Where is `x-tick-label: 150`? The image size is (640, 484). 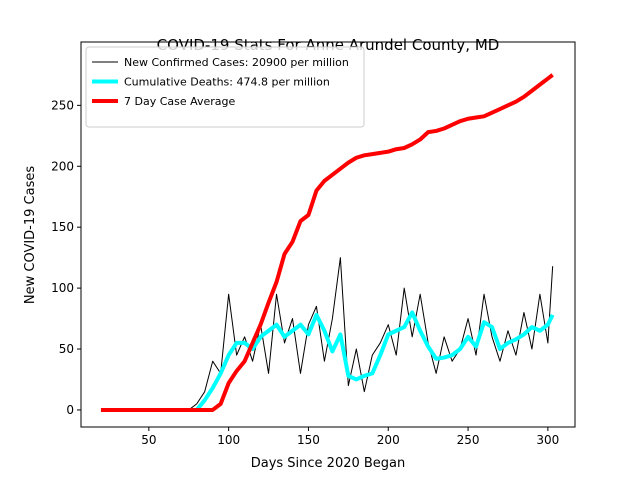
x-tick-label: 150 is located at coordinates (308, 440).